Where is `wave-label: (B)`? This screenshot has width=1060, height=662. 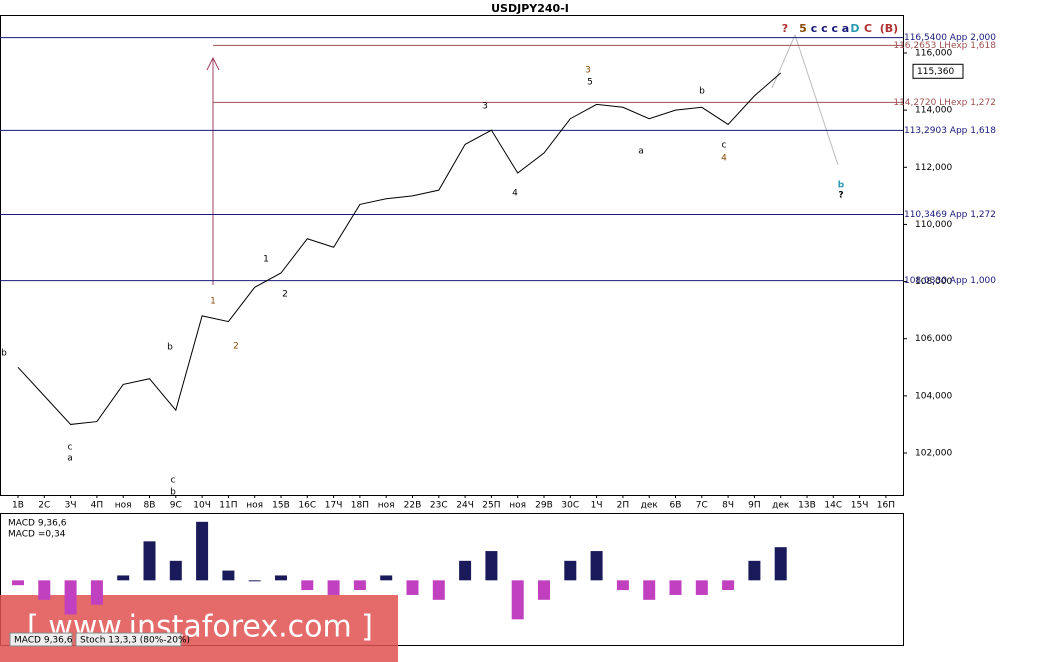 wave-label: (B) is located at coordinates (889, 28).